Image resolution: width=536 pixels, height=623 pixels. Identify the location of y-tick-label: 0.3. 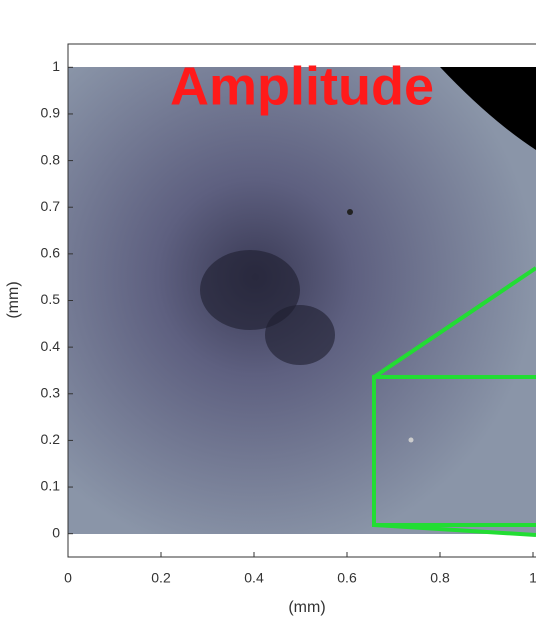
(51, 392).